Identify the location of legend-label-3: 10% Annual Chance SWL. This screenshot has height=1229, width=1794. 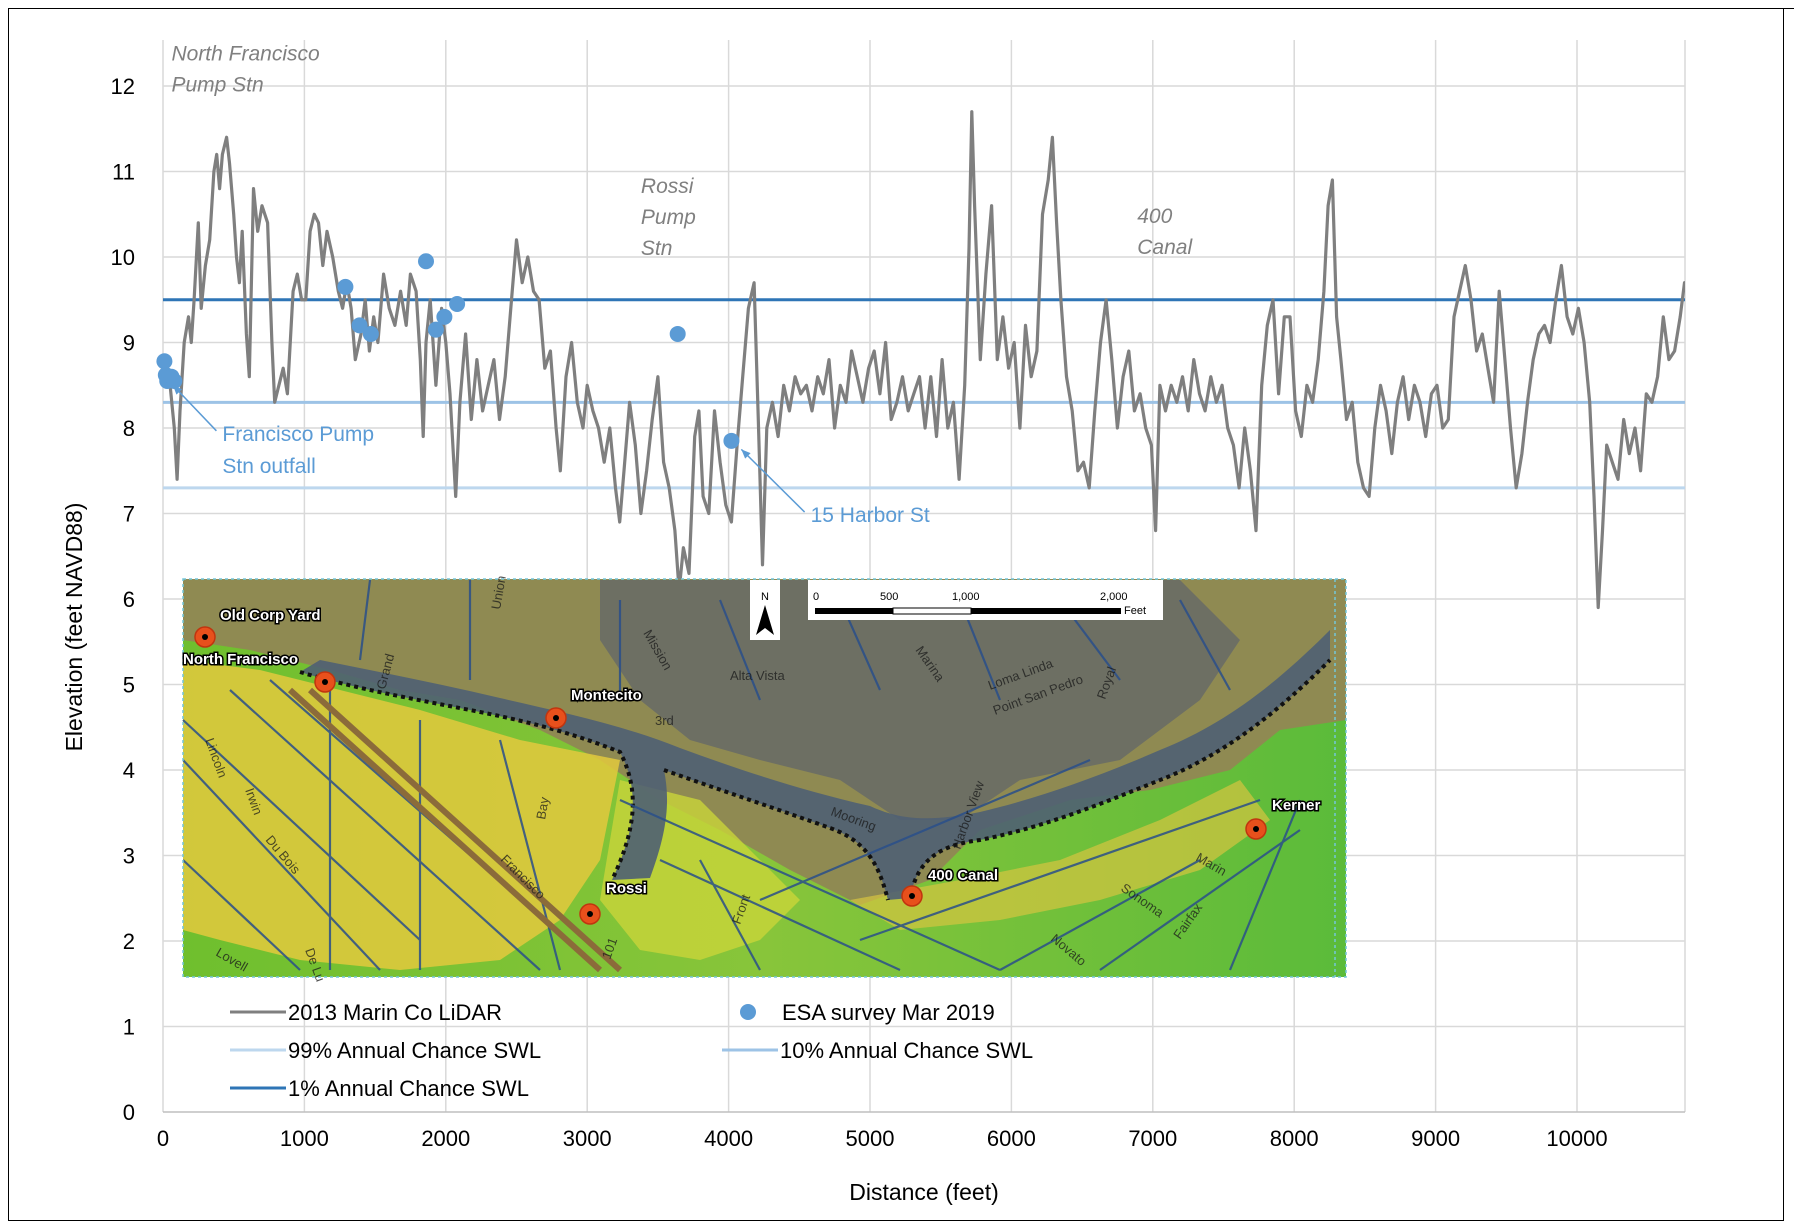
(906, 1050).